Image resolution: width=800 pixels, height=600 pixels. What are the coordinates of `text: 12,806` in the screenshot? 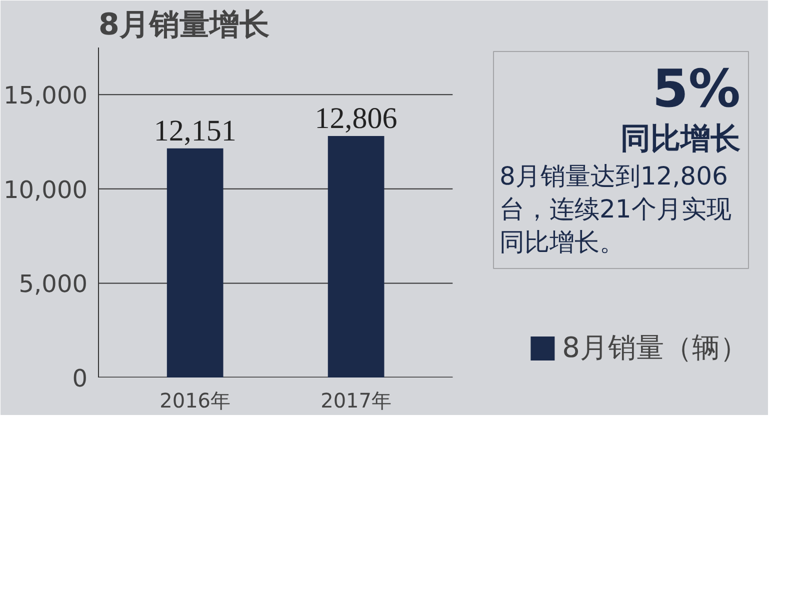 It's located at (356, 119).